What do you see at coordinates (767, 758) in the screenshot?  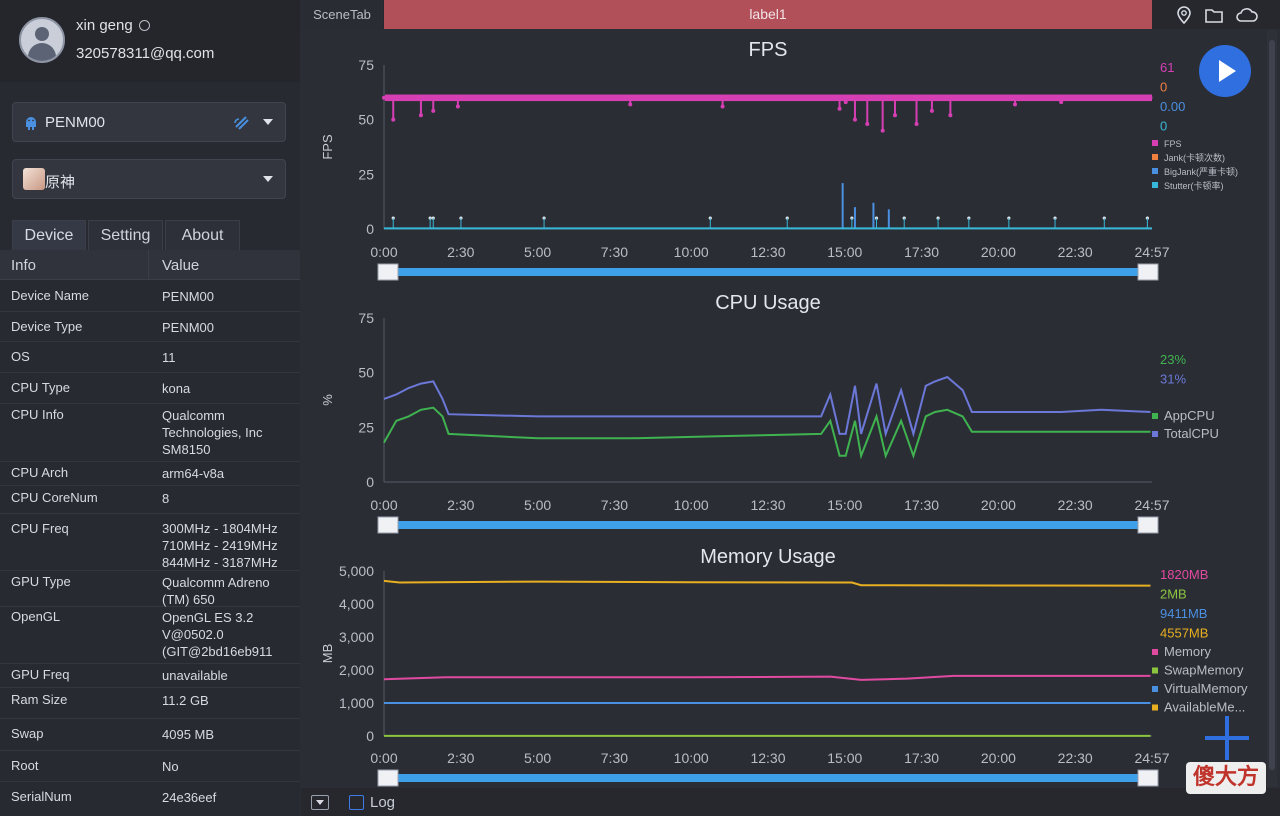 I see `x-tick-label: 12:30` at bounding box center [767, 758].